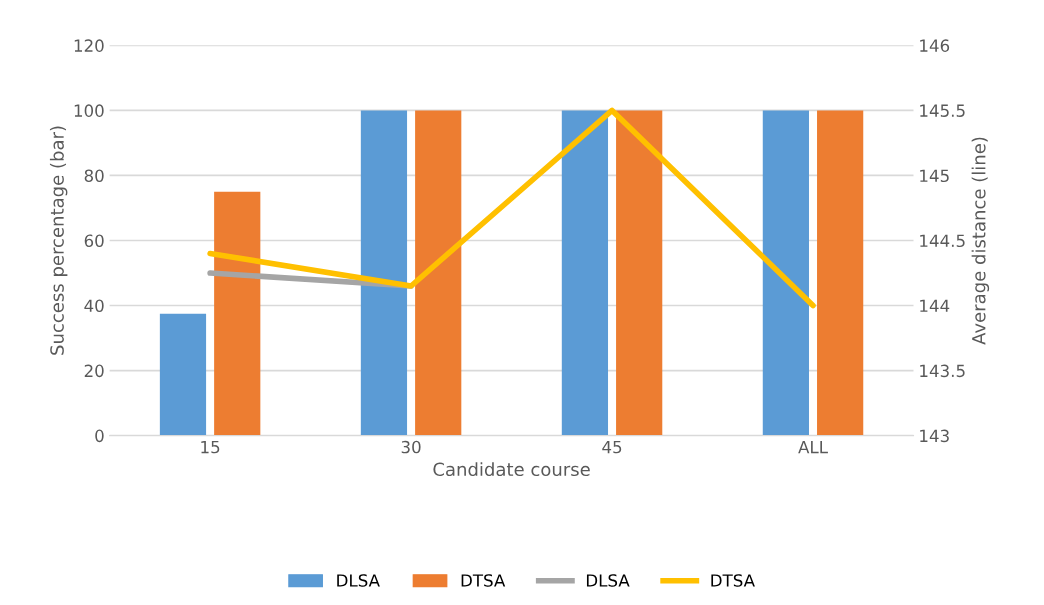 The width and height of the screenshot is (1044, 605). I want to click on x-tick-label: 30, so click(411, 447).